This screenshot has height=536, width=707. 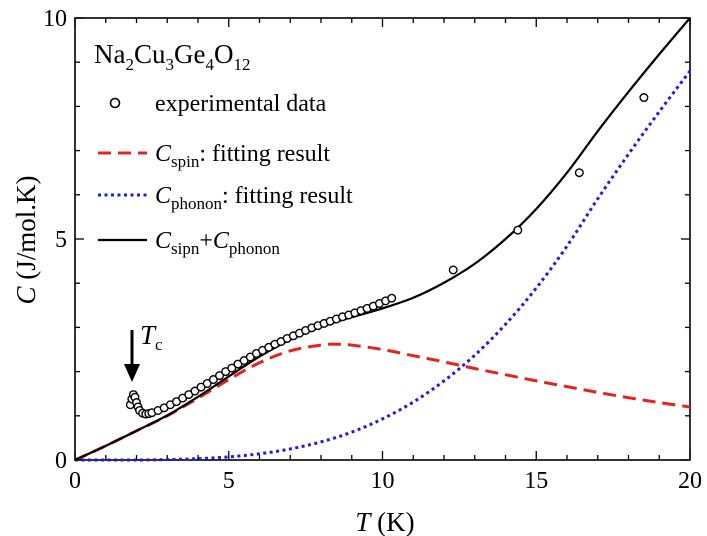 What do you see at coordinates (61, 240) in the screenshot?
I see `y-tick-label: 5` at bounding box center [61, 240].